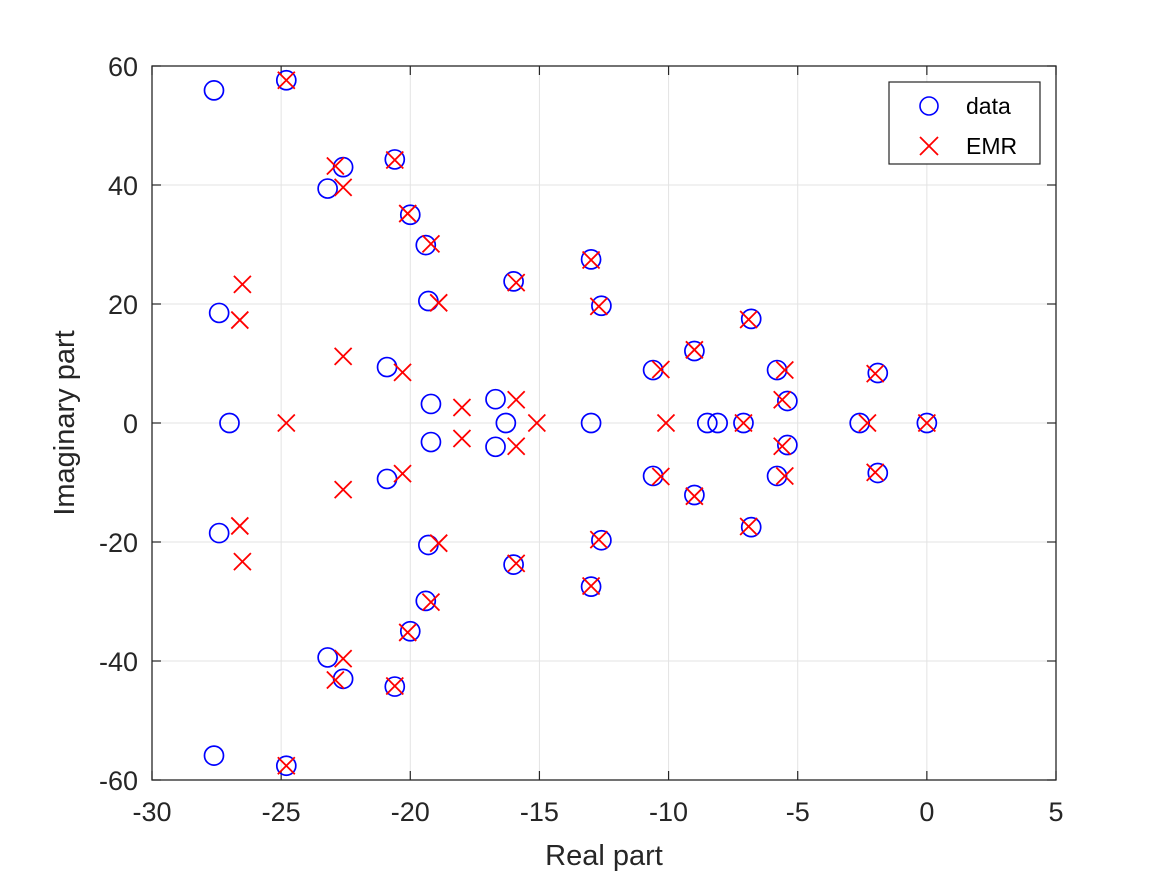 This screenshot has width=1167, height=875. Describe the element at coordinates (130, 424) in the screenshot. I see `y-tick-label: 0` at that location.